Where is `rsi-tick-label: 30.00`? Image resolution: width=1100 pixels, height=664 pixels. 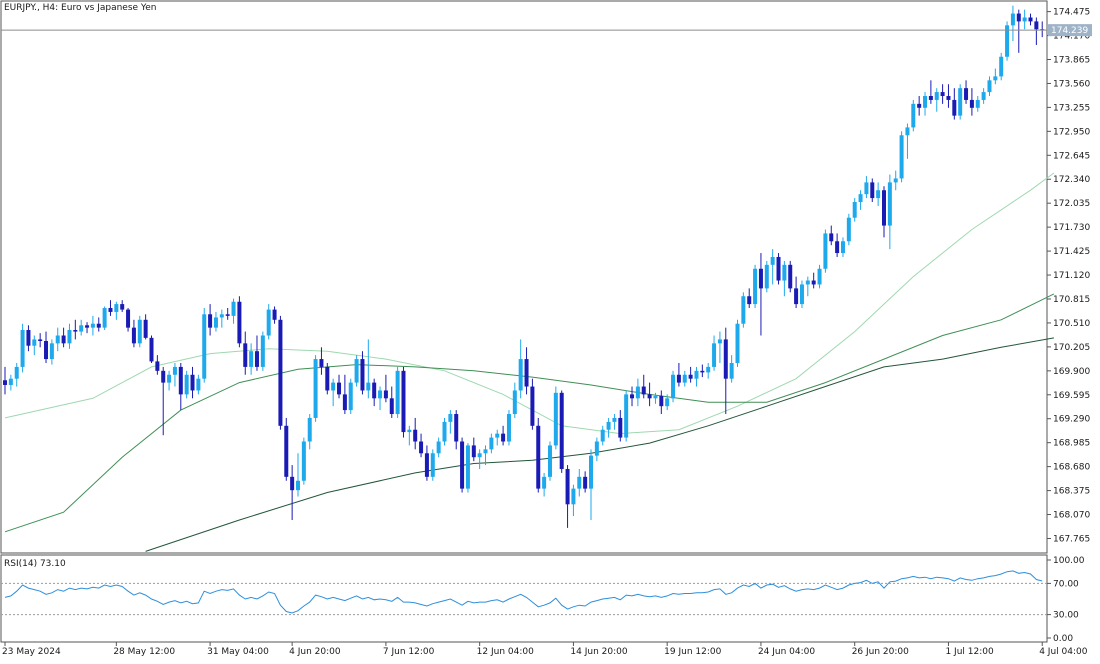
rsi-tick-label: 30.00 is located at coordinates (1066, 616).